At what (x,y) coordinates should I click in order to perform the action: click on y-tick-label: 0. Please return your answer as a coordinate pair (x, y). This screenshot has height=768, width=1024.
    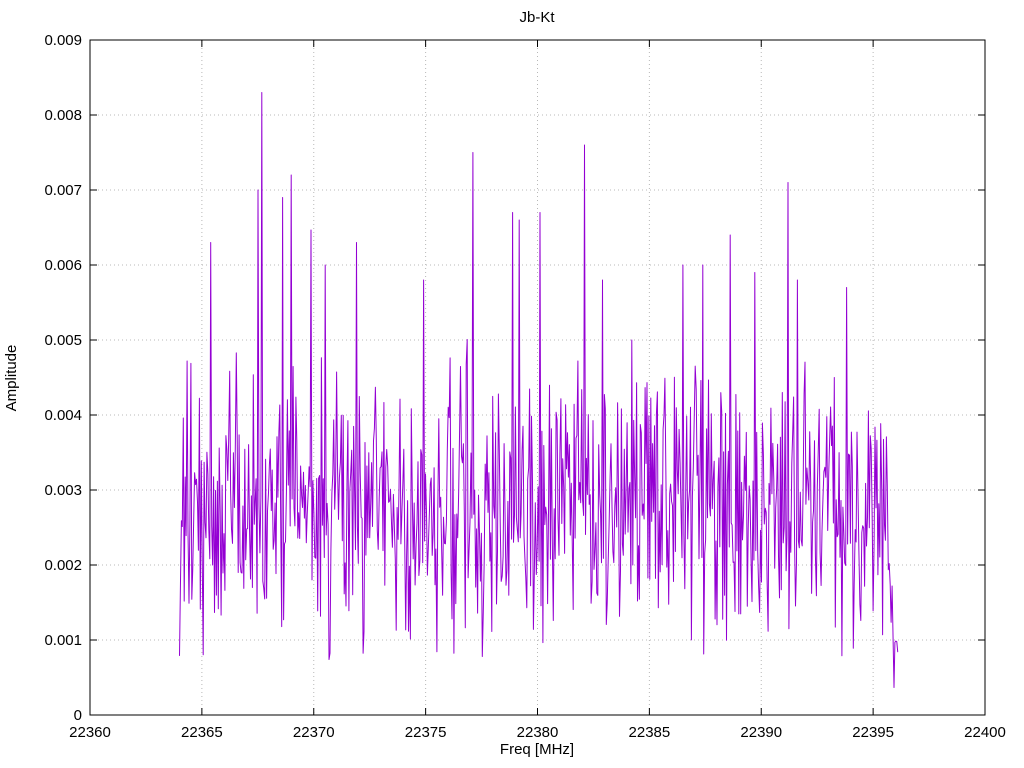
    Looking at the image, I should click on (78, 715).